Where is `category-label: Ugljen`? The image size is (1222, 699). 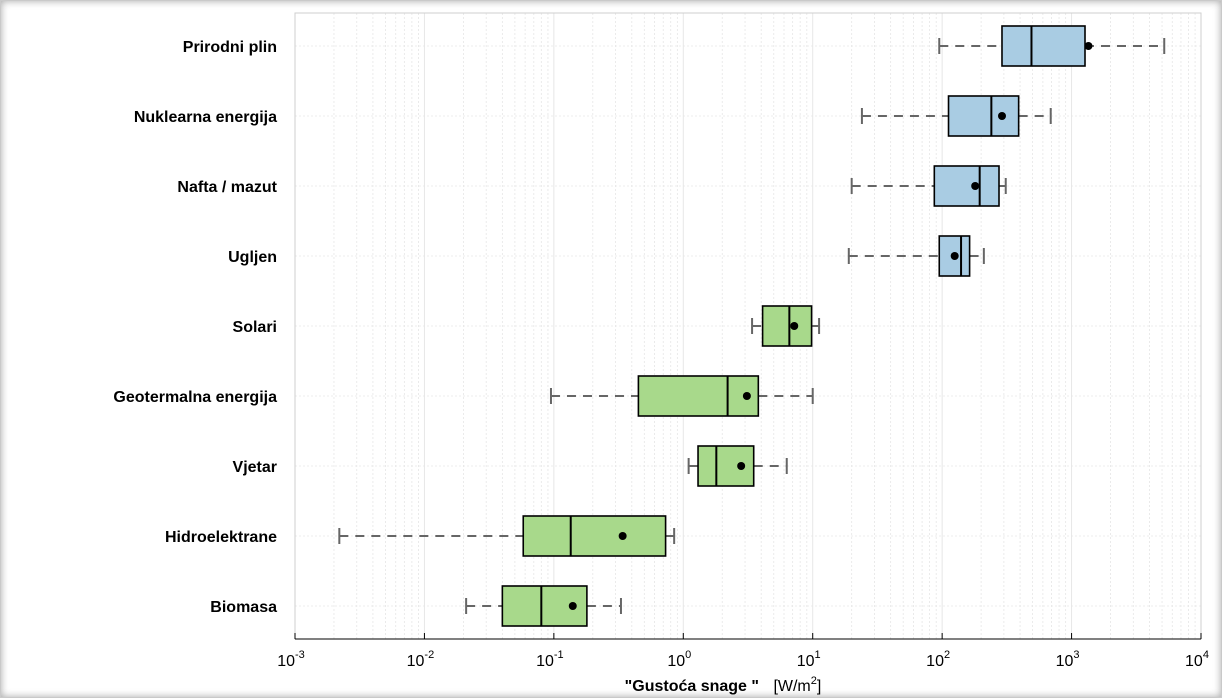 category-label: Ugljen is located at coordinates (252, 257).